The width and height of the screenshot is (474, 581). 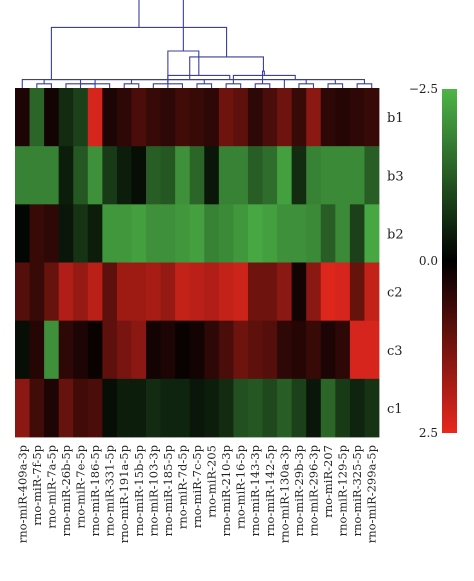 I want to click on row-label: b2, so click(x=395, y=234).